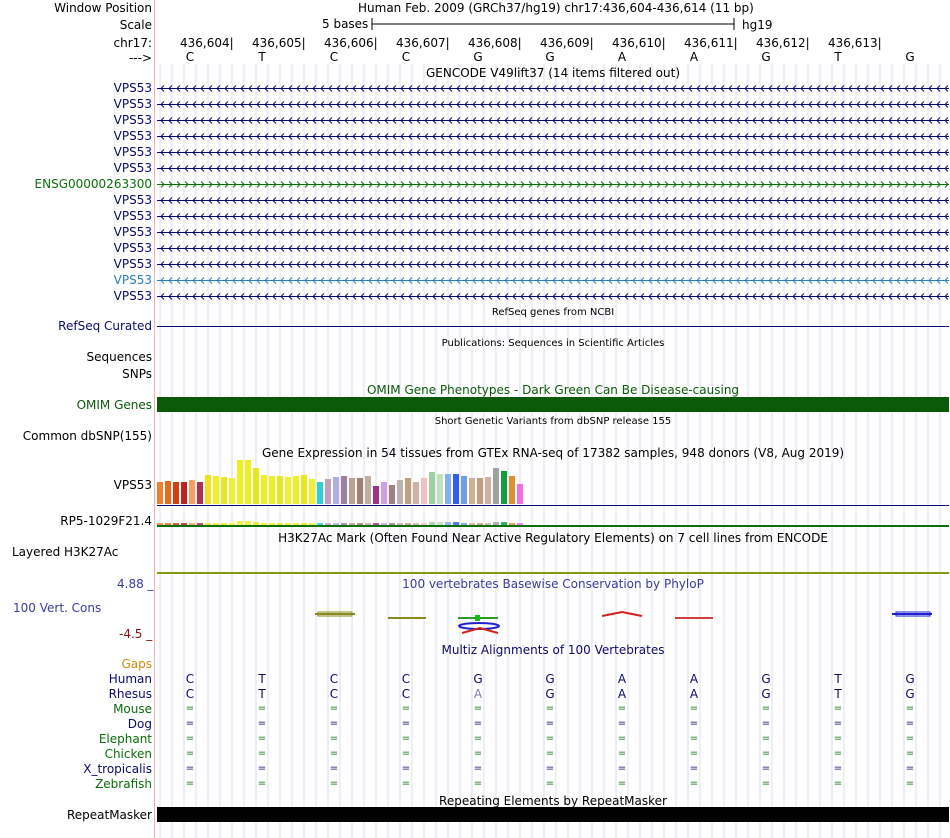 The image size is (950, 838). I want to click on species-label: Rhesus, so click(130, 694).